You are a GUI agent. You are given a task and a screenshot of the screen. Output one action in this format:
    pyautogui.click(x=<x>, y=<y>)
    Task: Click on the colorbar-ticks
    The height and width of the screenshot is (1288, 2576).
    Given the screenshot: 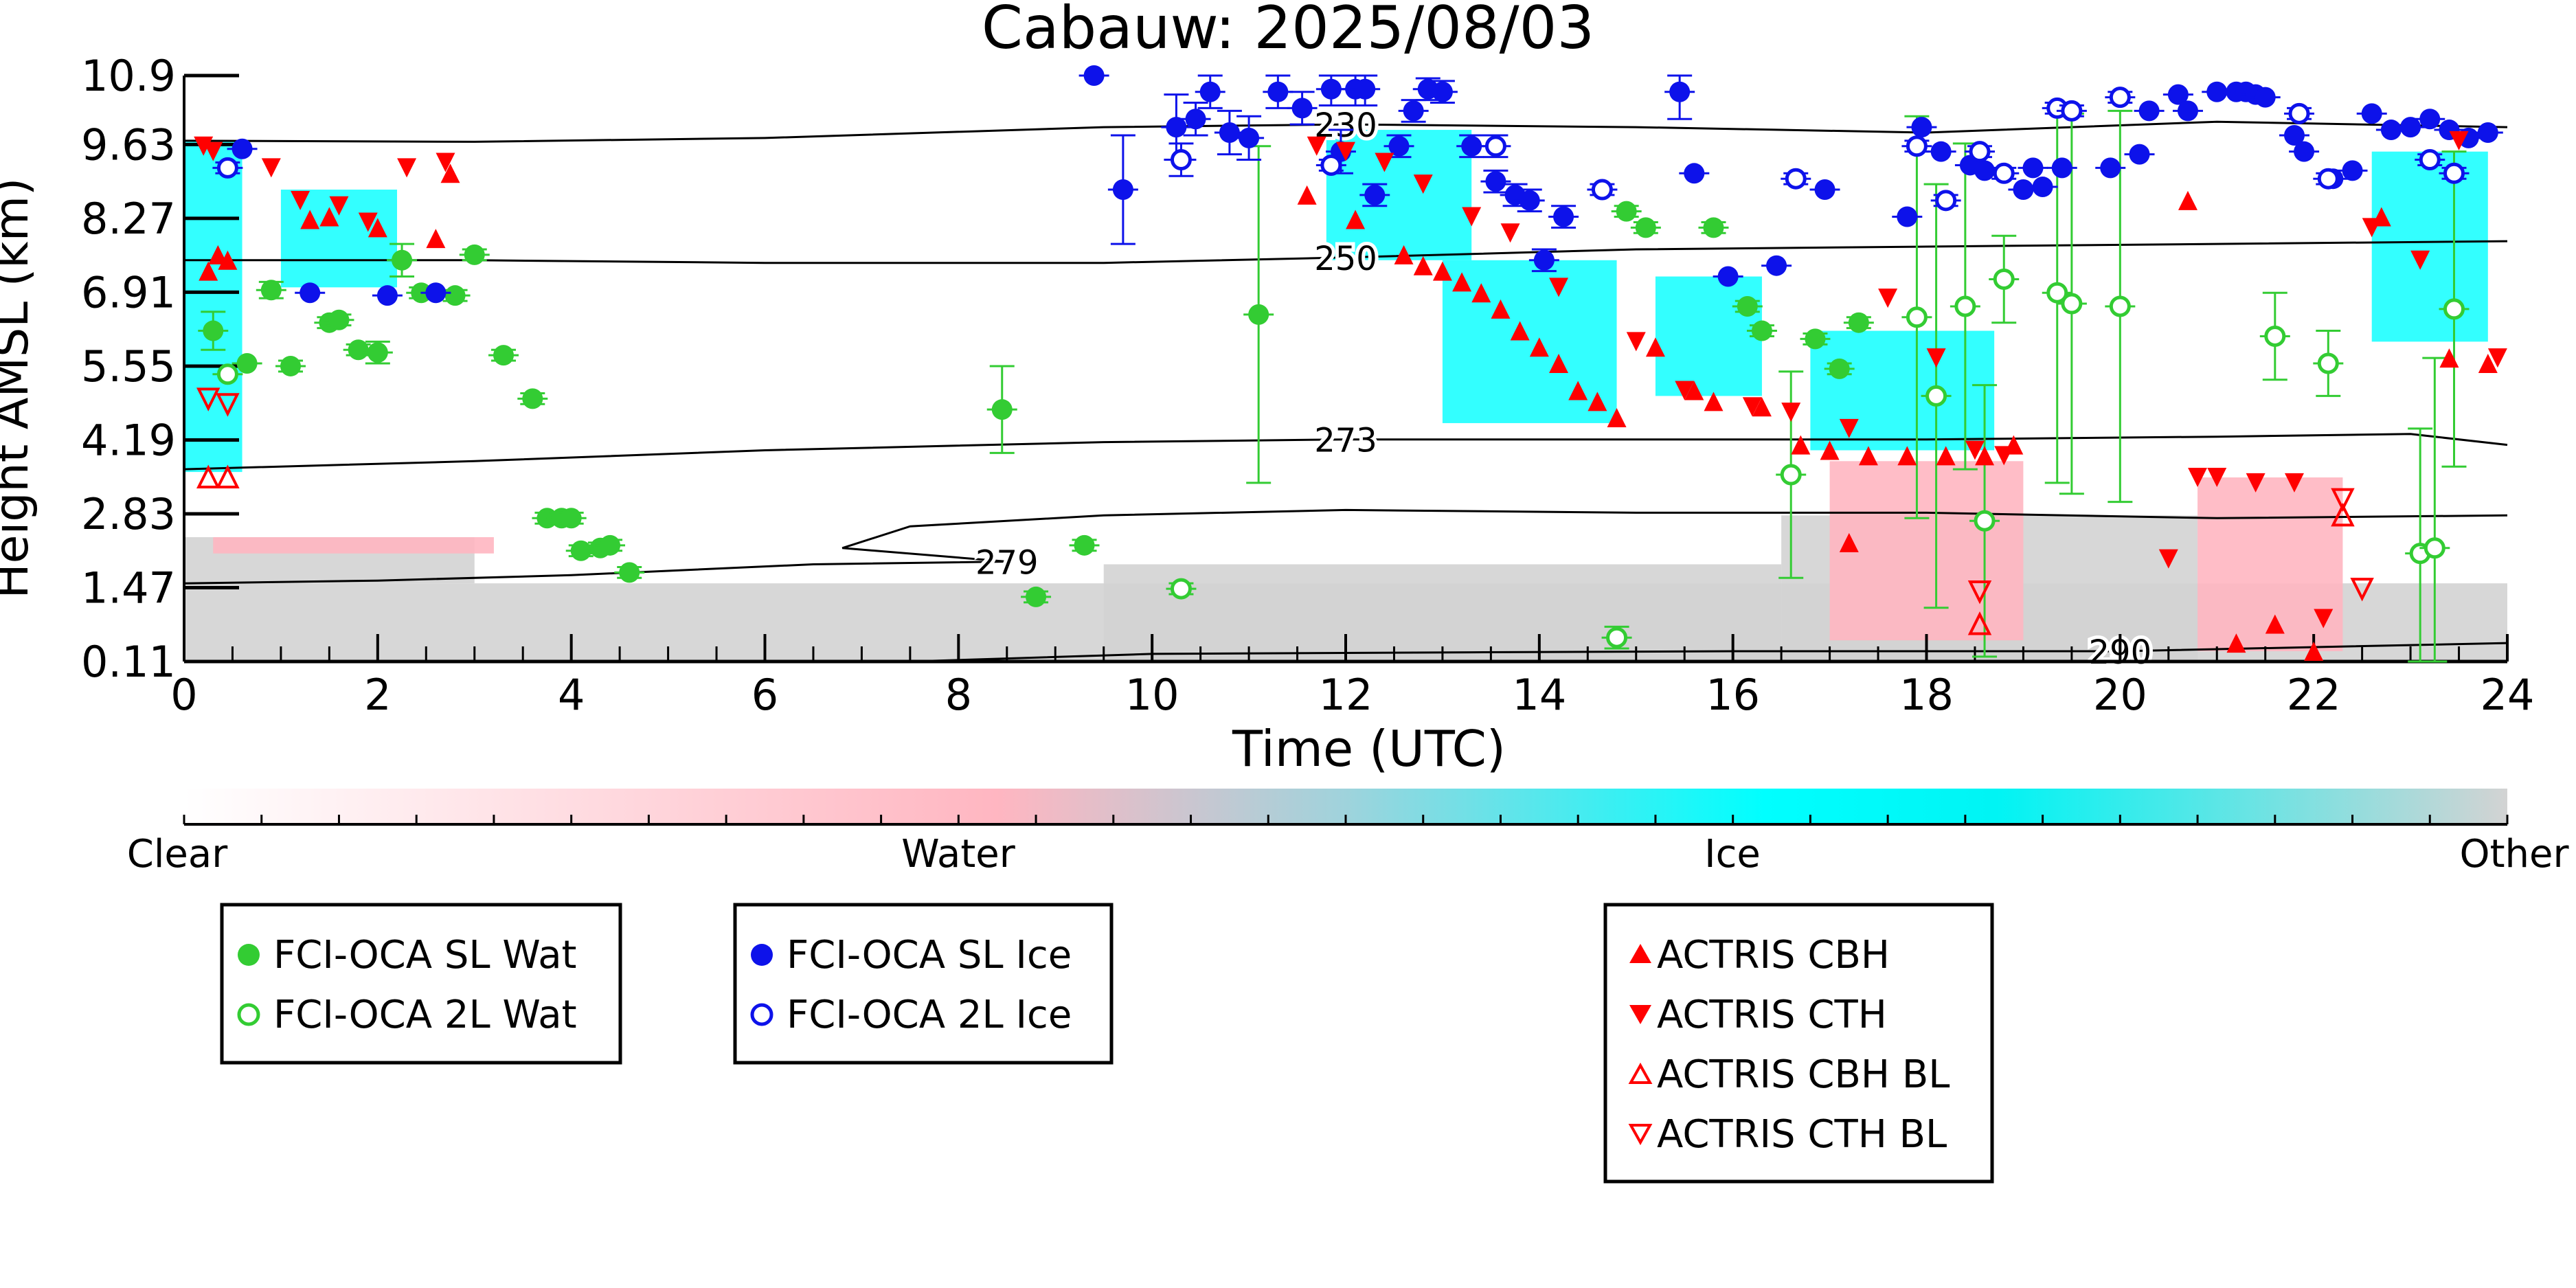 What is the action you would take?
    pyautogui.click(x=1346, y=819)
    